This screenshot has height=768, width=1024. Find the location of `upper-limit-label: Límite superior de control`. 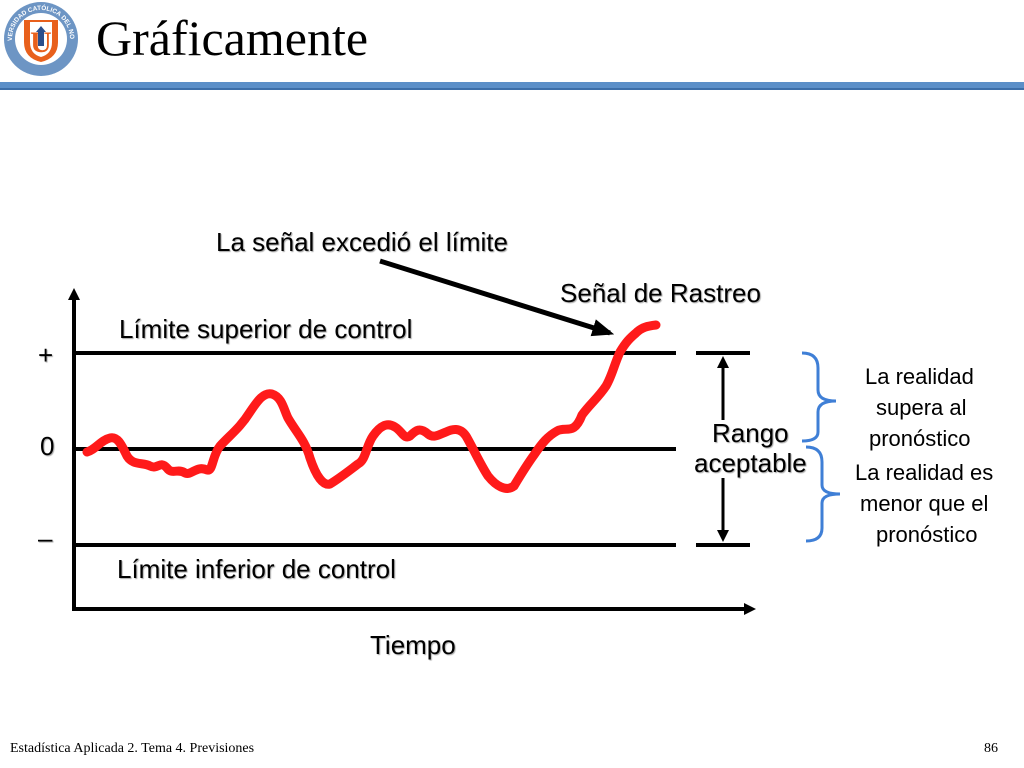

upper-limit-label: Límite superior de control is located at coordinates (266, 329).